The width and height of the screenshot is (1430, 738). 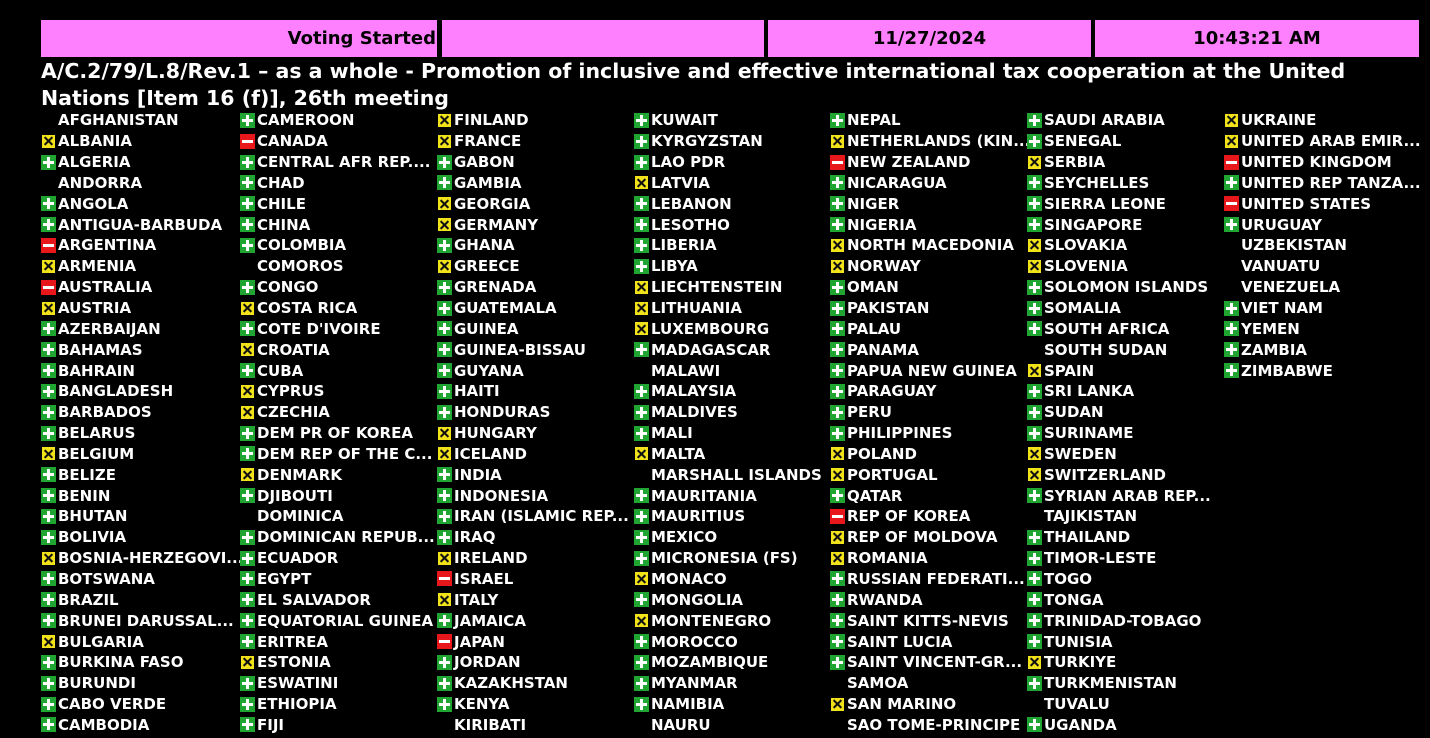 I want to click on country-name: ZAMBIA, so click(x=1274, y=349).